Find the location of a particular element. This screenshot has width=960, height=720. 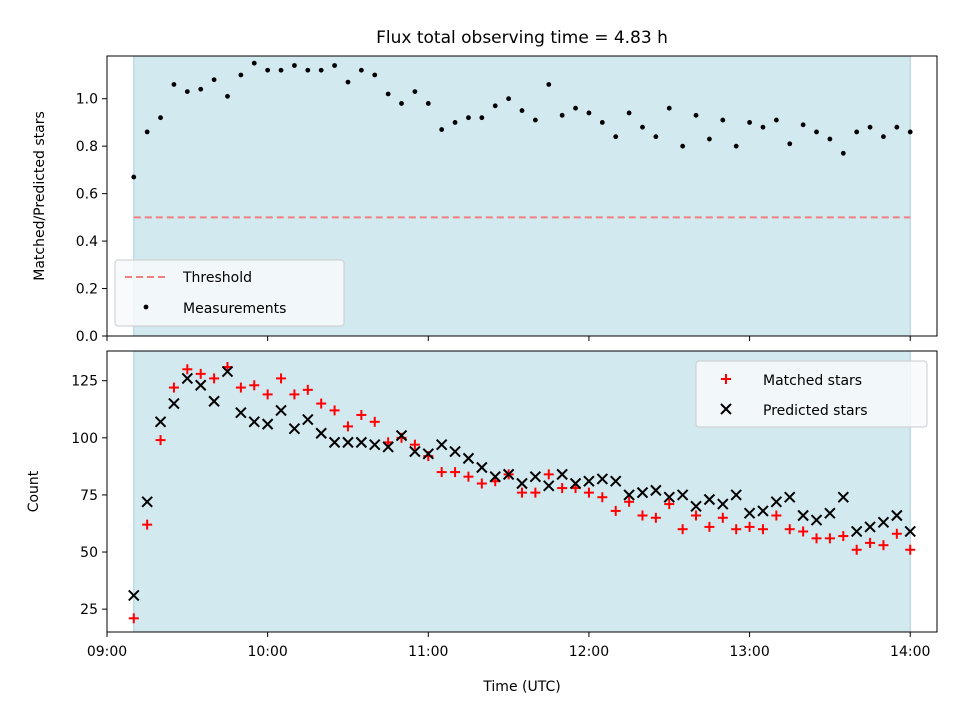

y-tick-label: 75 is located at coordinates (89, 496).